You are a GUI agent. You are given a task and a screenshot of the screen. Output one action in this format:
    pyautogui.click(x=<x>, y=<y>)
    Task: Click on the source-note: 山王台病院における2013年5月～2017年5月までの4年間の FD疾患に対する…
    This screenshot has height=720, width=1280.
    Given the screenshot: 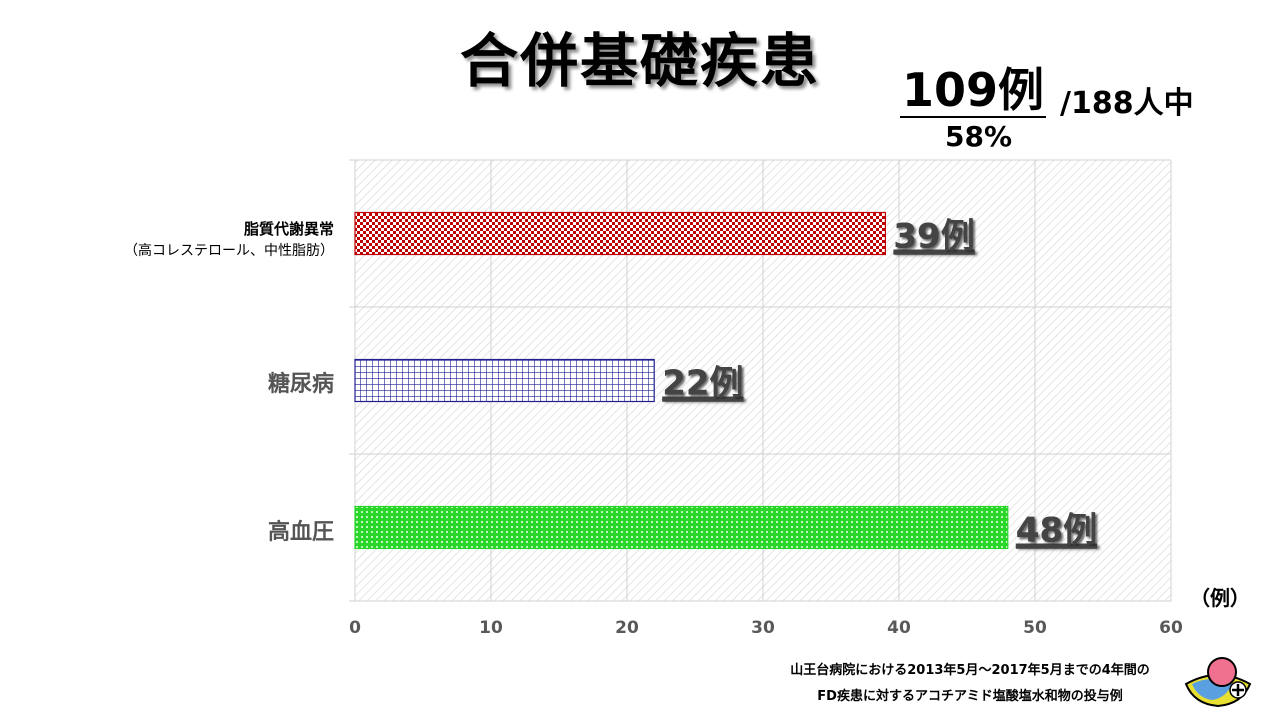 What is the action you would take?
    pyautogui.click(x=970, y=684)
    